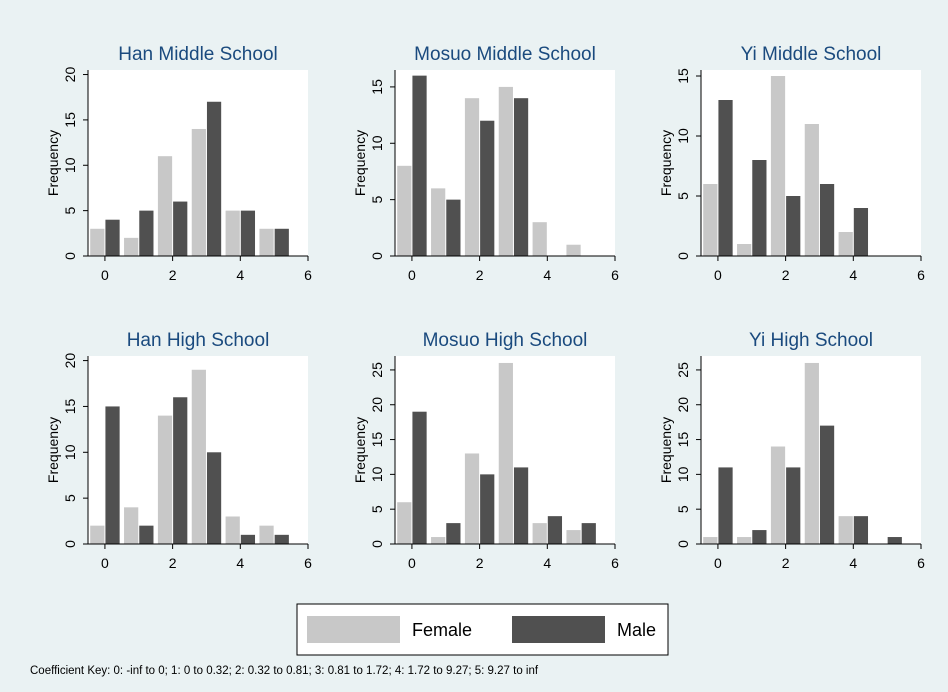  Describe the element at coordinates (353, 629) in the screenshot. I see `legend-female-swatch` at that location.